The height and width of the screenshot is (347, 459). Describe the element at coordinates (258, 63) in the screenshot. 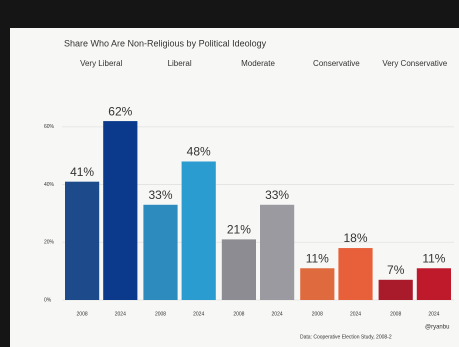

I see `panel-label: Moderate` at that location.